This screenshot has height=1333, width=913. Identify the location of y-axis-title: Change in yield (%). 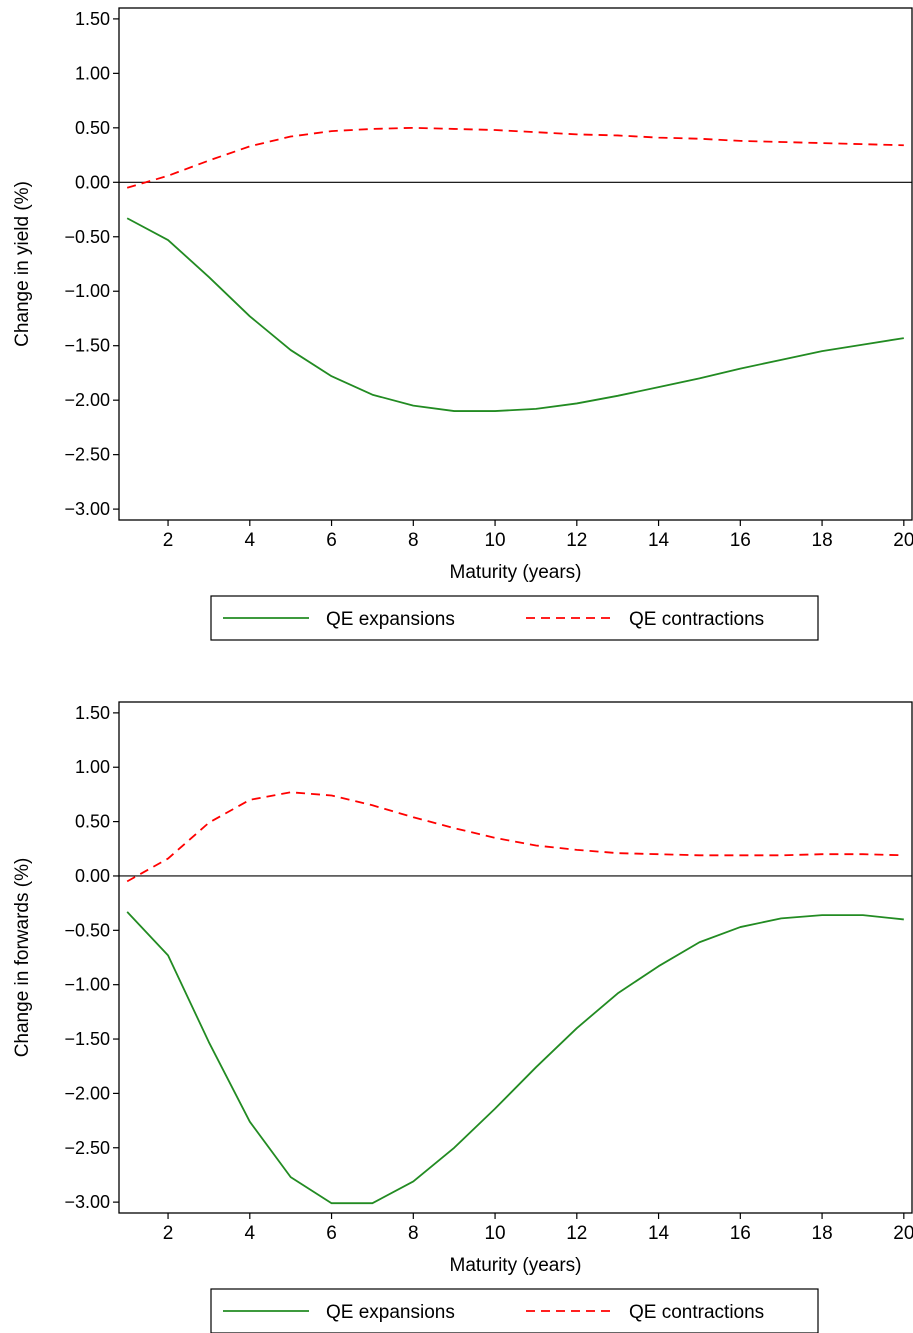
(22, 264).